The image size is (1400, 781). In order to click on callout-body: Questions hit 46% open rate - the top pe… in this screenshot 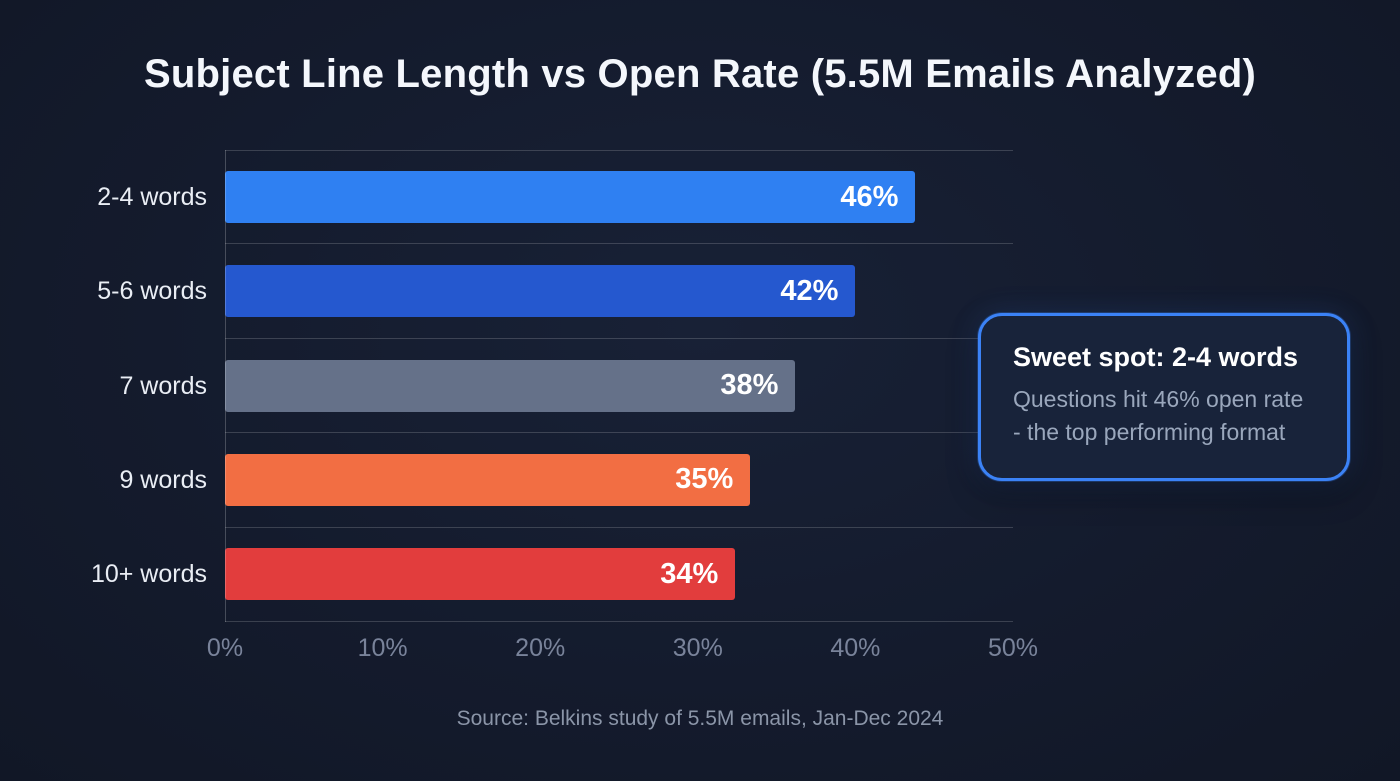, I will do `click(1158, 416)`.